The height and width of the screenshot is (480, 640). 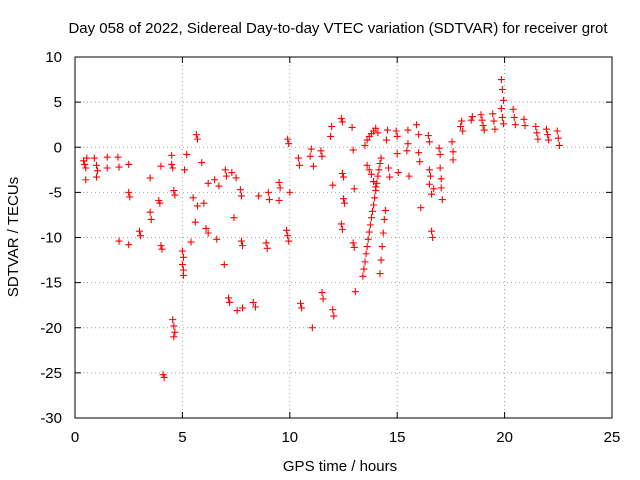 I want to click on y-tick-label: -5, so click(x=55, y=192).